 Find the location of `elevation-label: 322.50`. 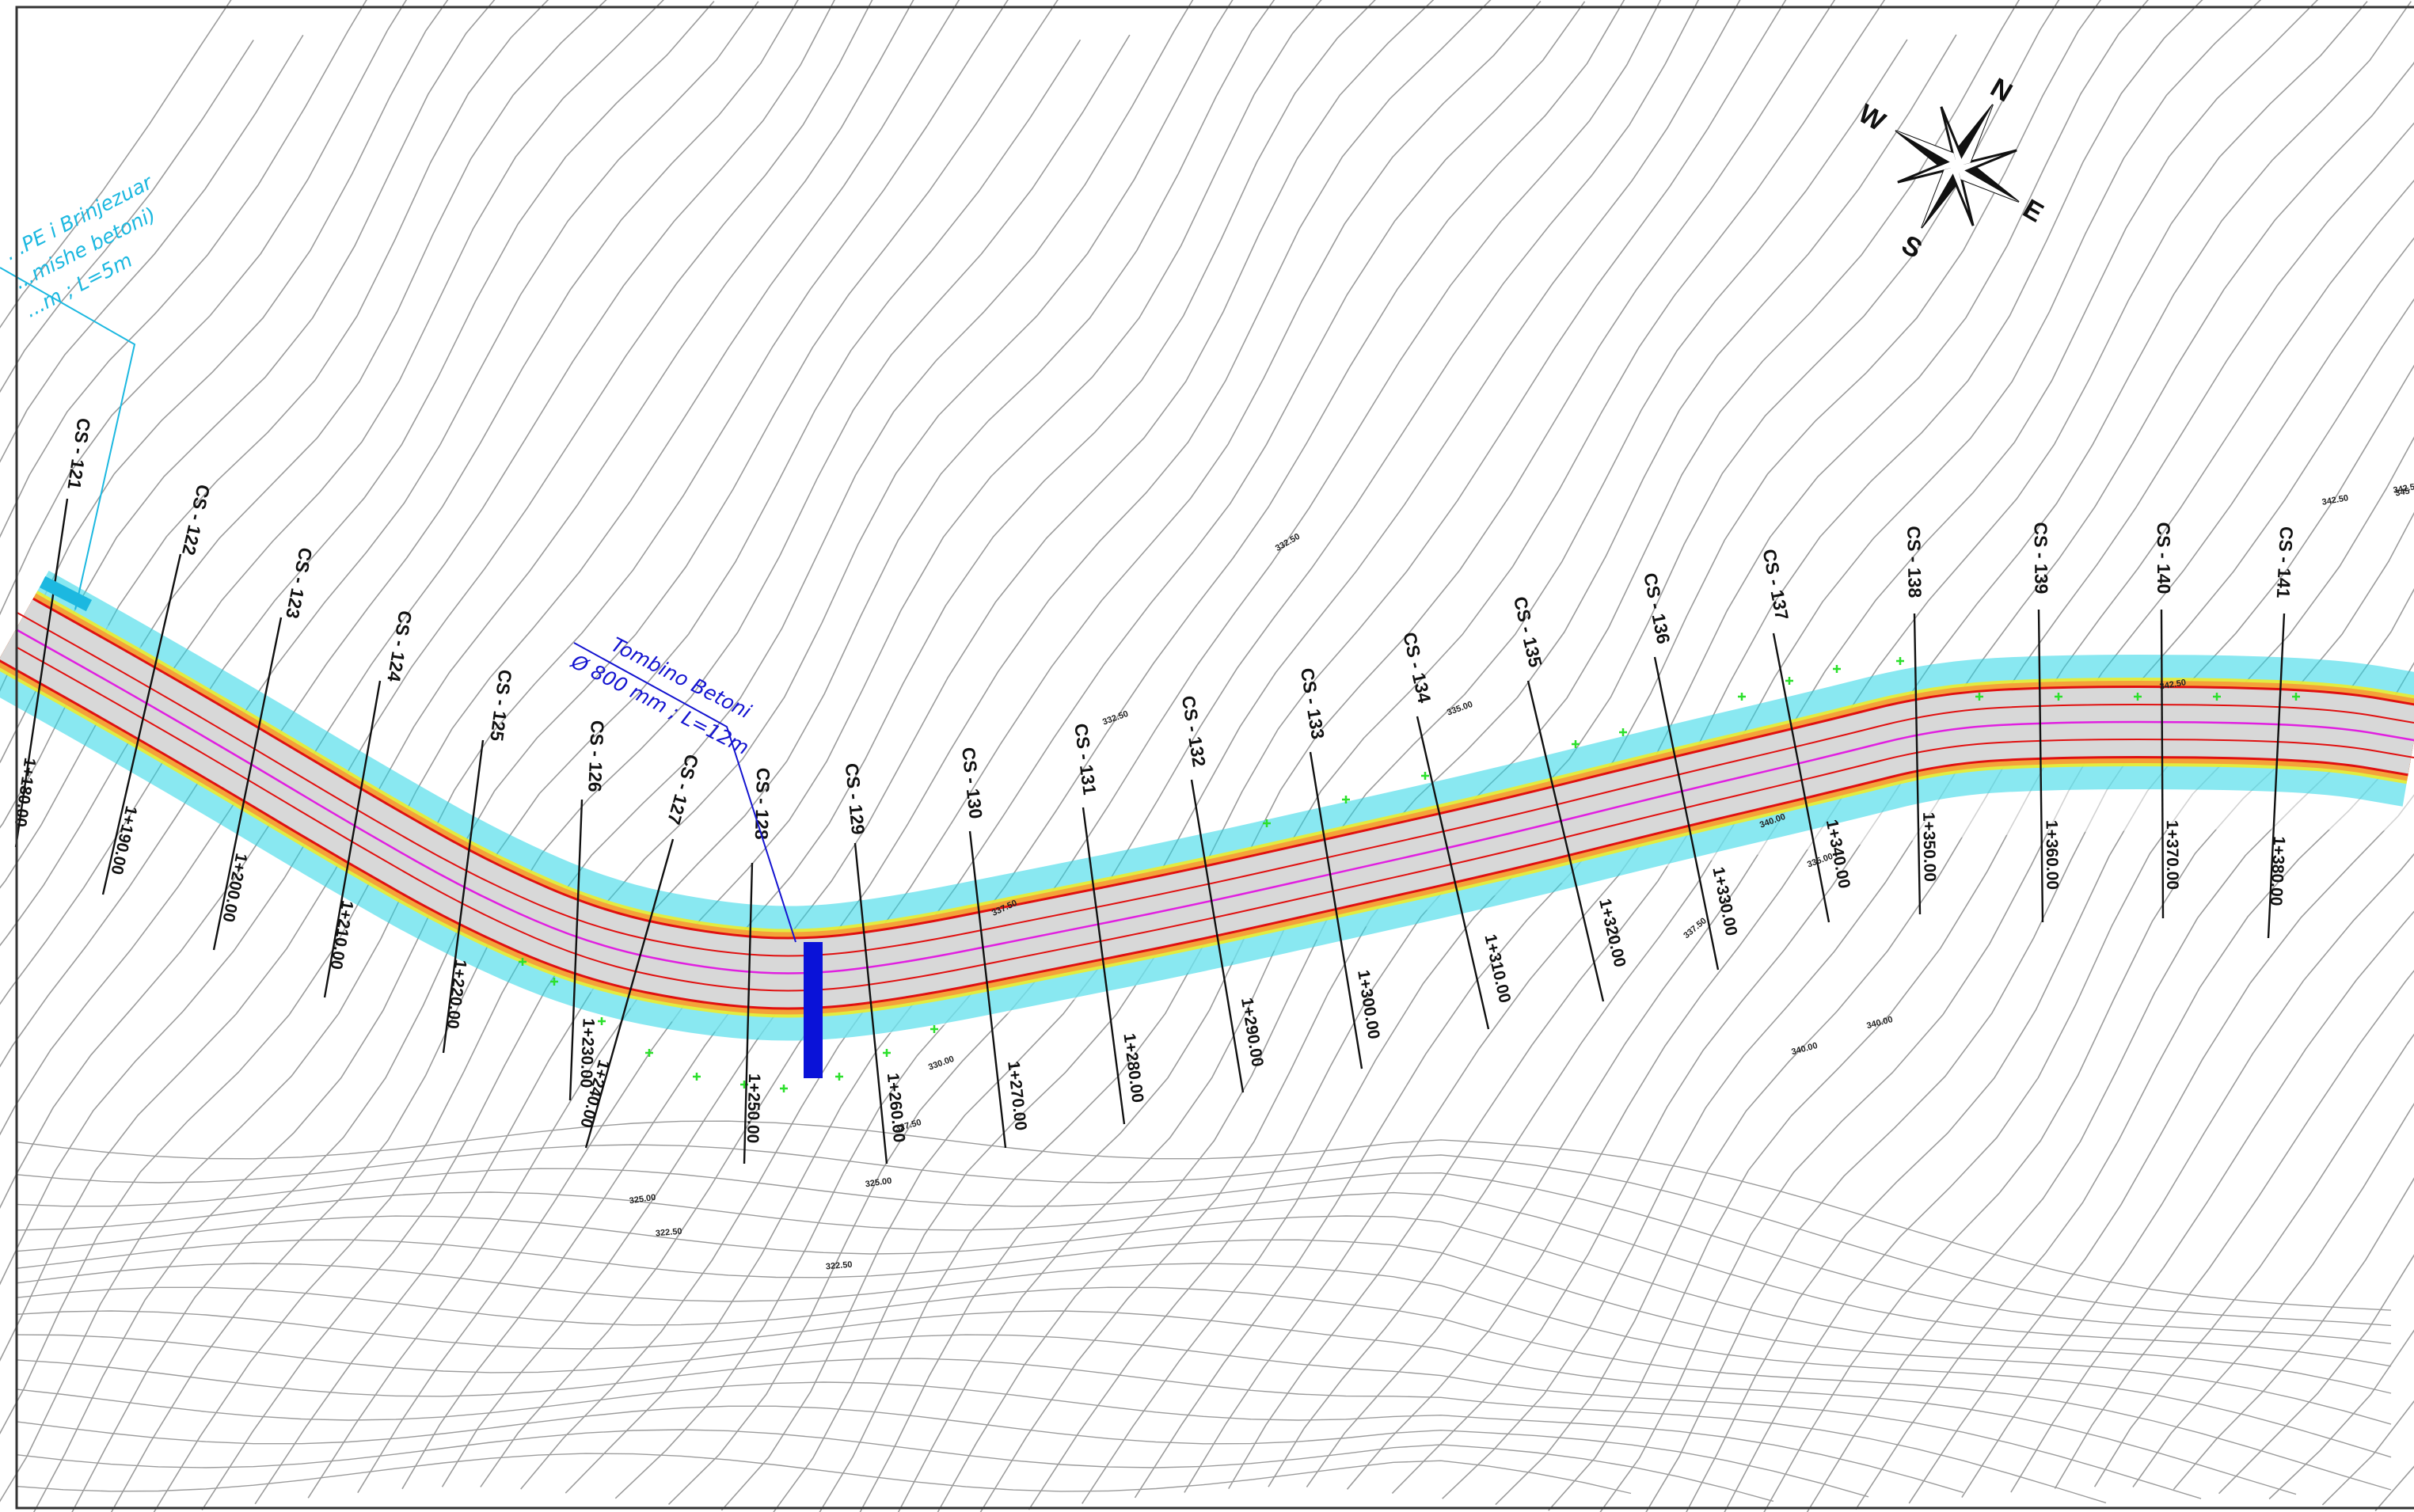

elevation-label: 322.50 is located at coordinates (668, 1233).